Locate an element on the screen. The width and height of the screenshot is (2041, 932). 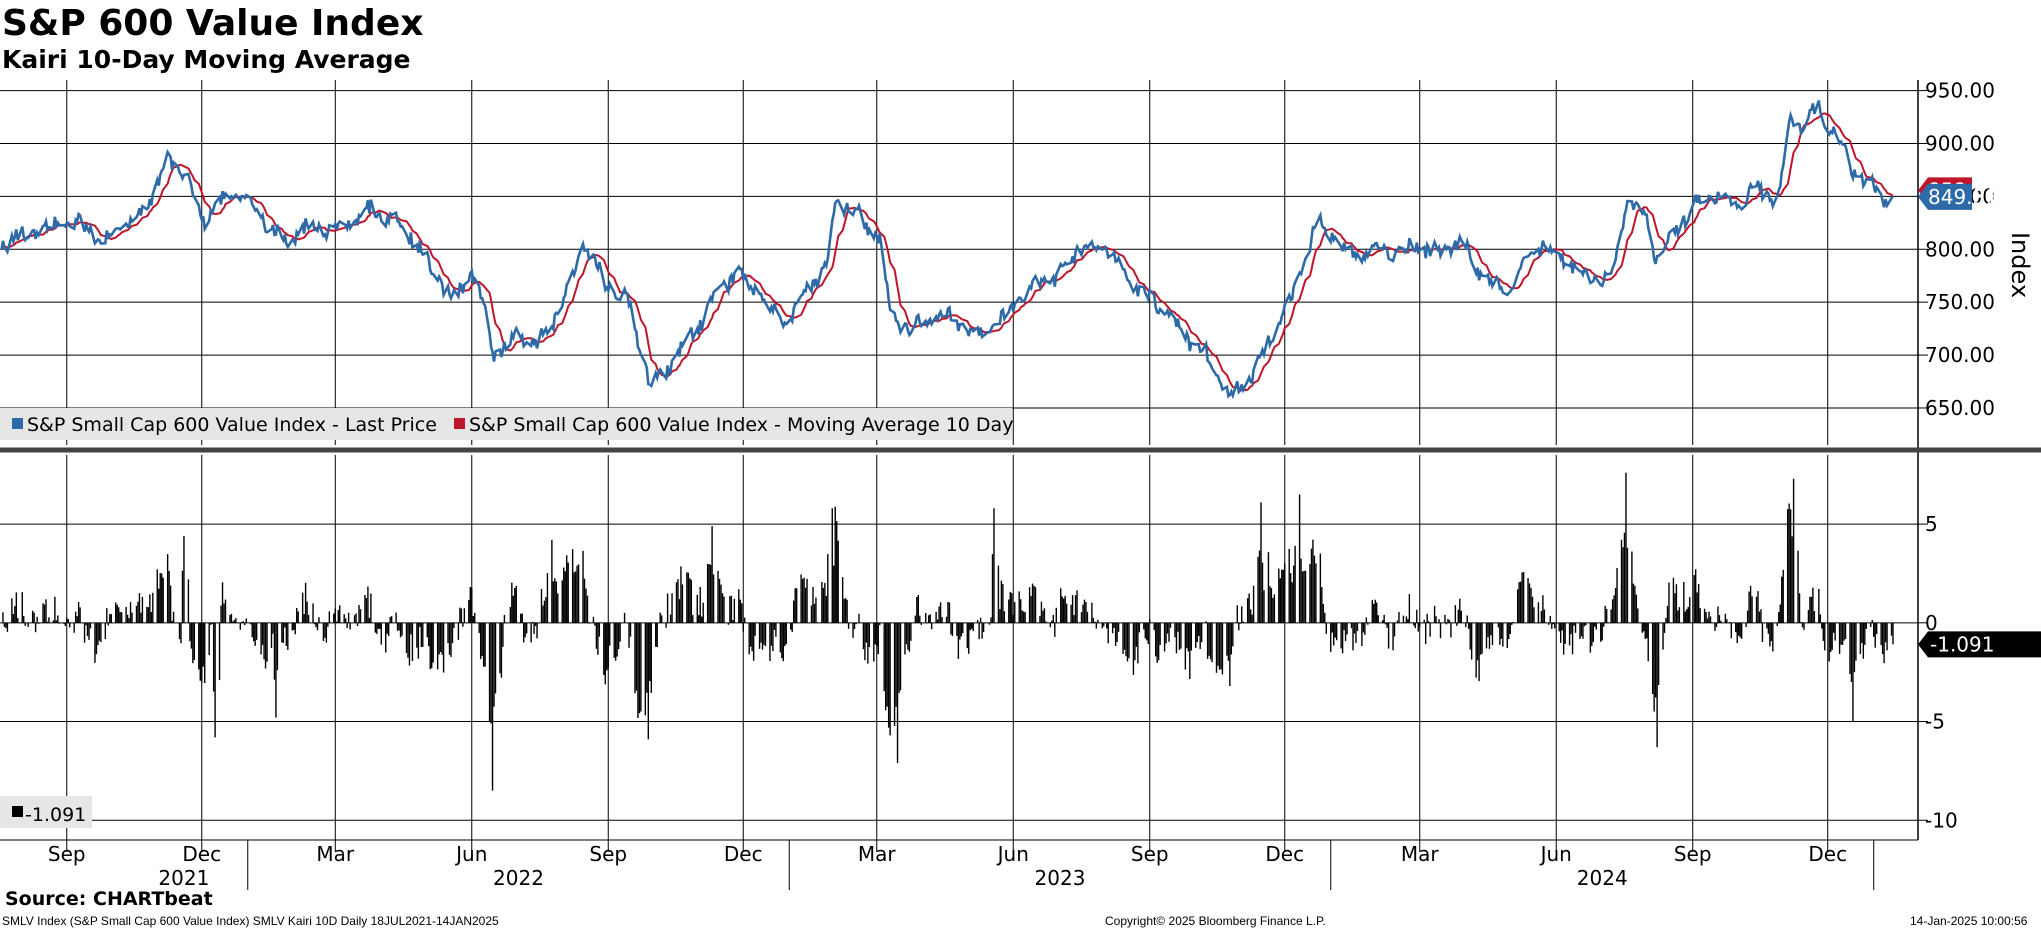
chart-title: S&P 600 Value Index is located at coordinates (213, 23).